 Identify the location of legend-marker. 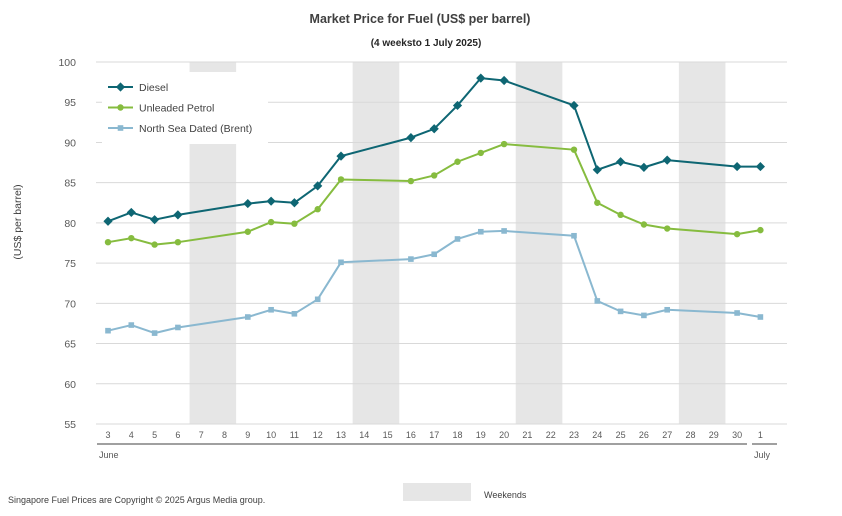
(120, 87).